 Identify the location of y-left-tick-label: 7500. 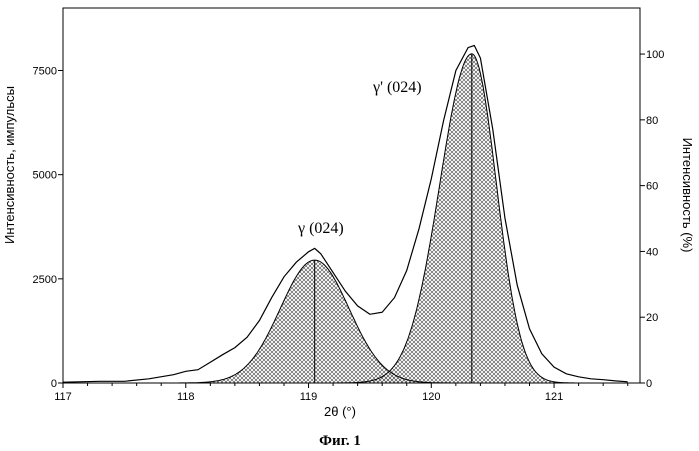
(45, 72).